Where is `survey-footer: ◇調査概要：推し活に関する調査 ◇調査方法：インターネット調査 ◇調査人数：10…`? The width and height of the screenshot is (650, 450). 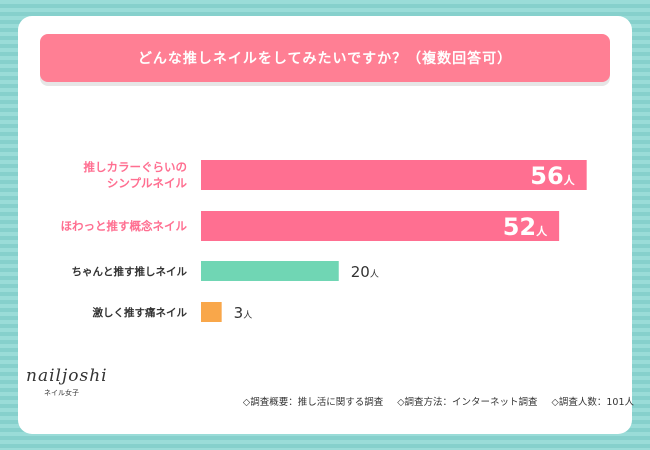
survey-footer: ◇調査概要：推し活に関する調査 ◇調査方法：インターネット調査 ◇調査人数：10… is located at coordinates (438, 401).